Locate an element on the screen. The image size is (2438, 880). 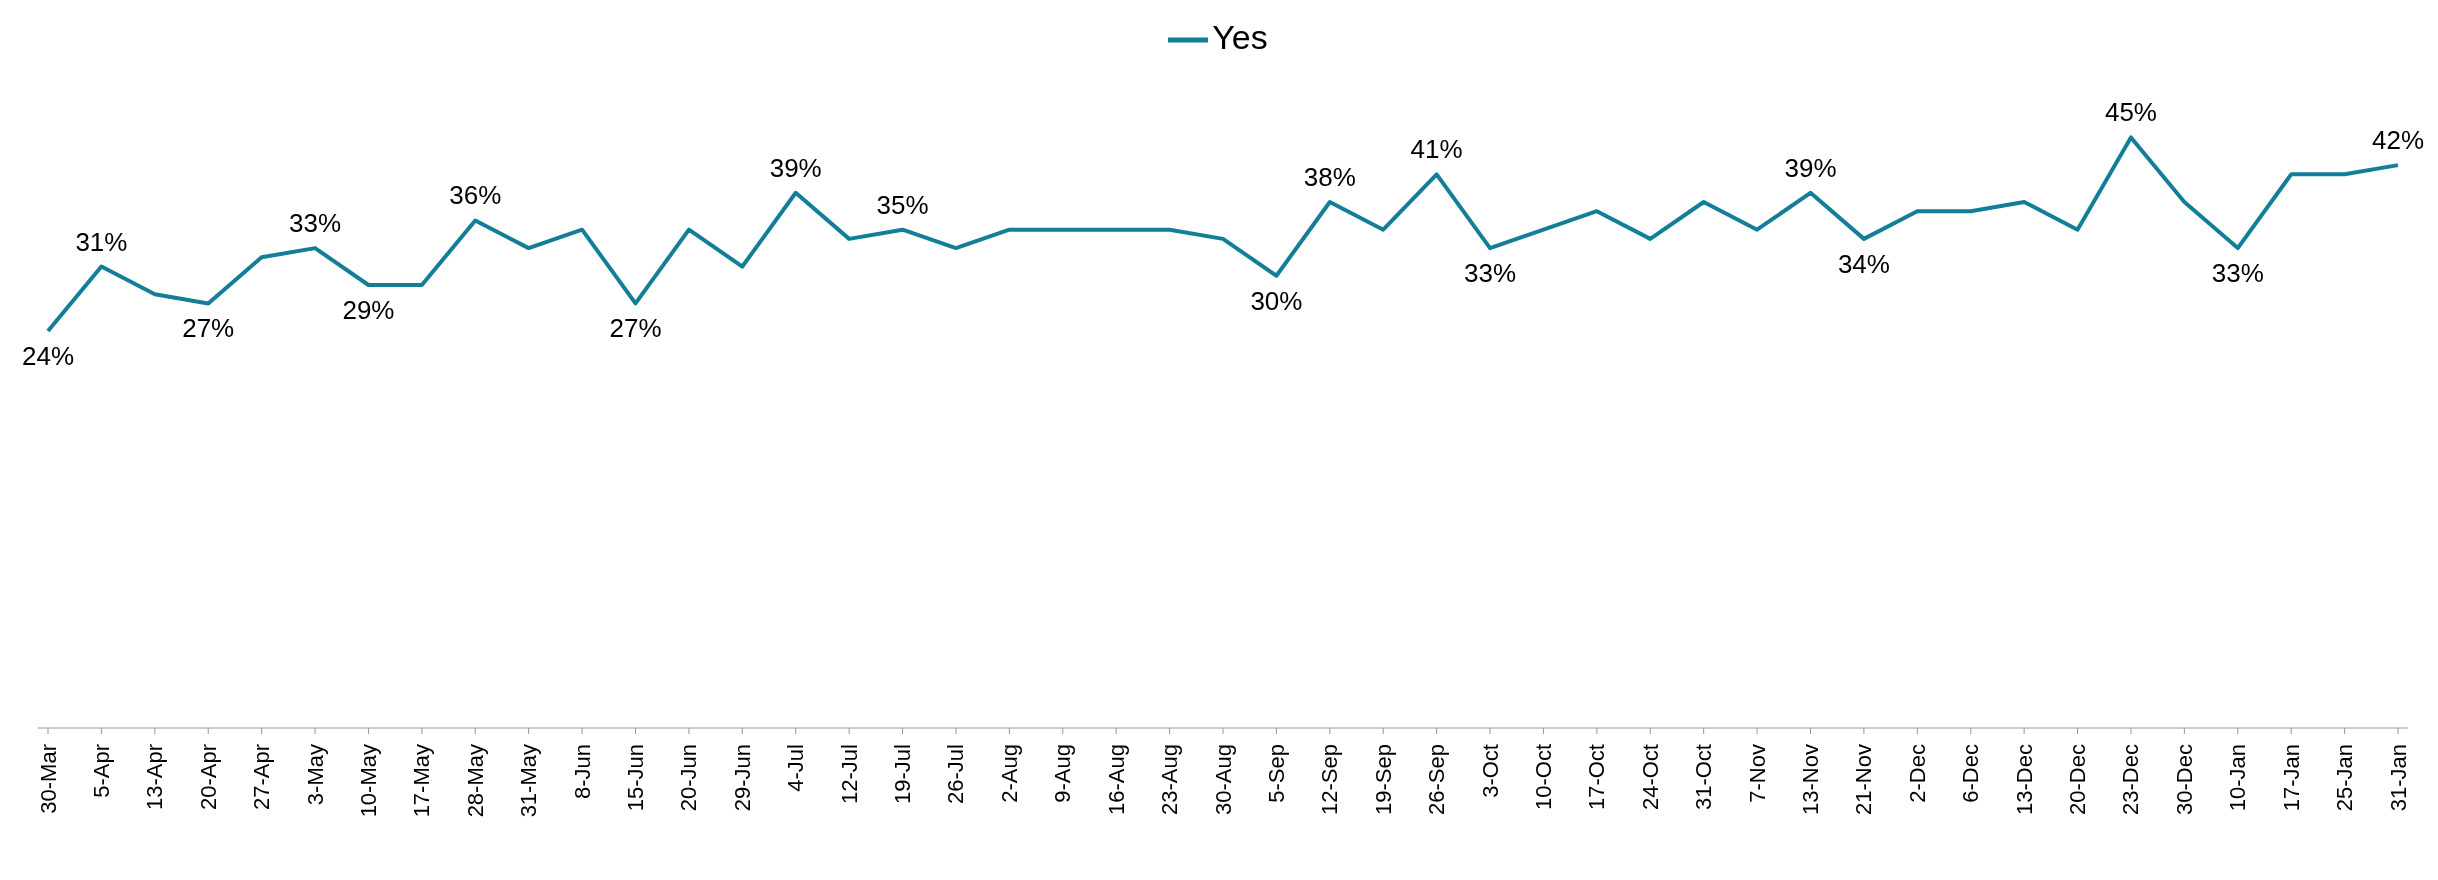
x-tick-label: 20-Dec is located at coordinates (2078, 779).